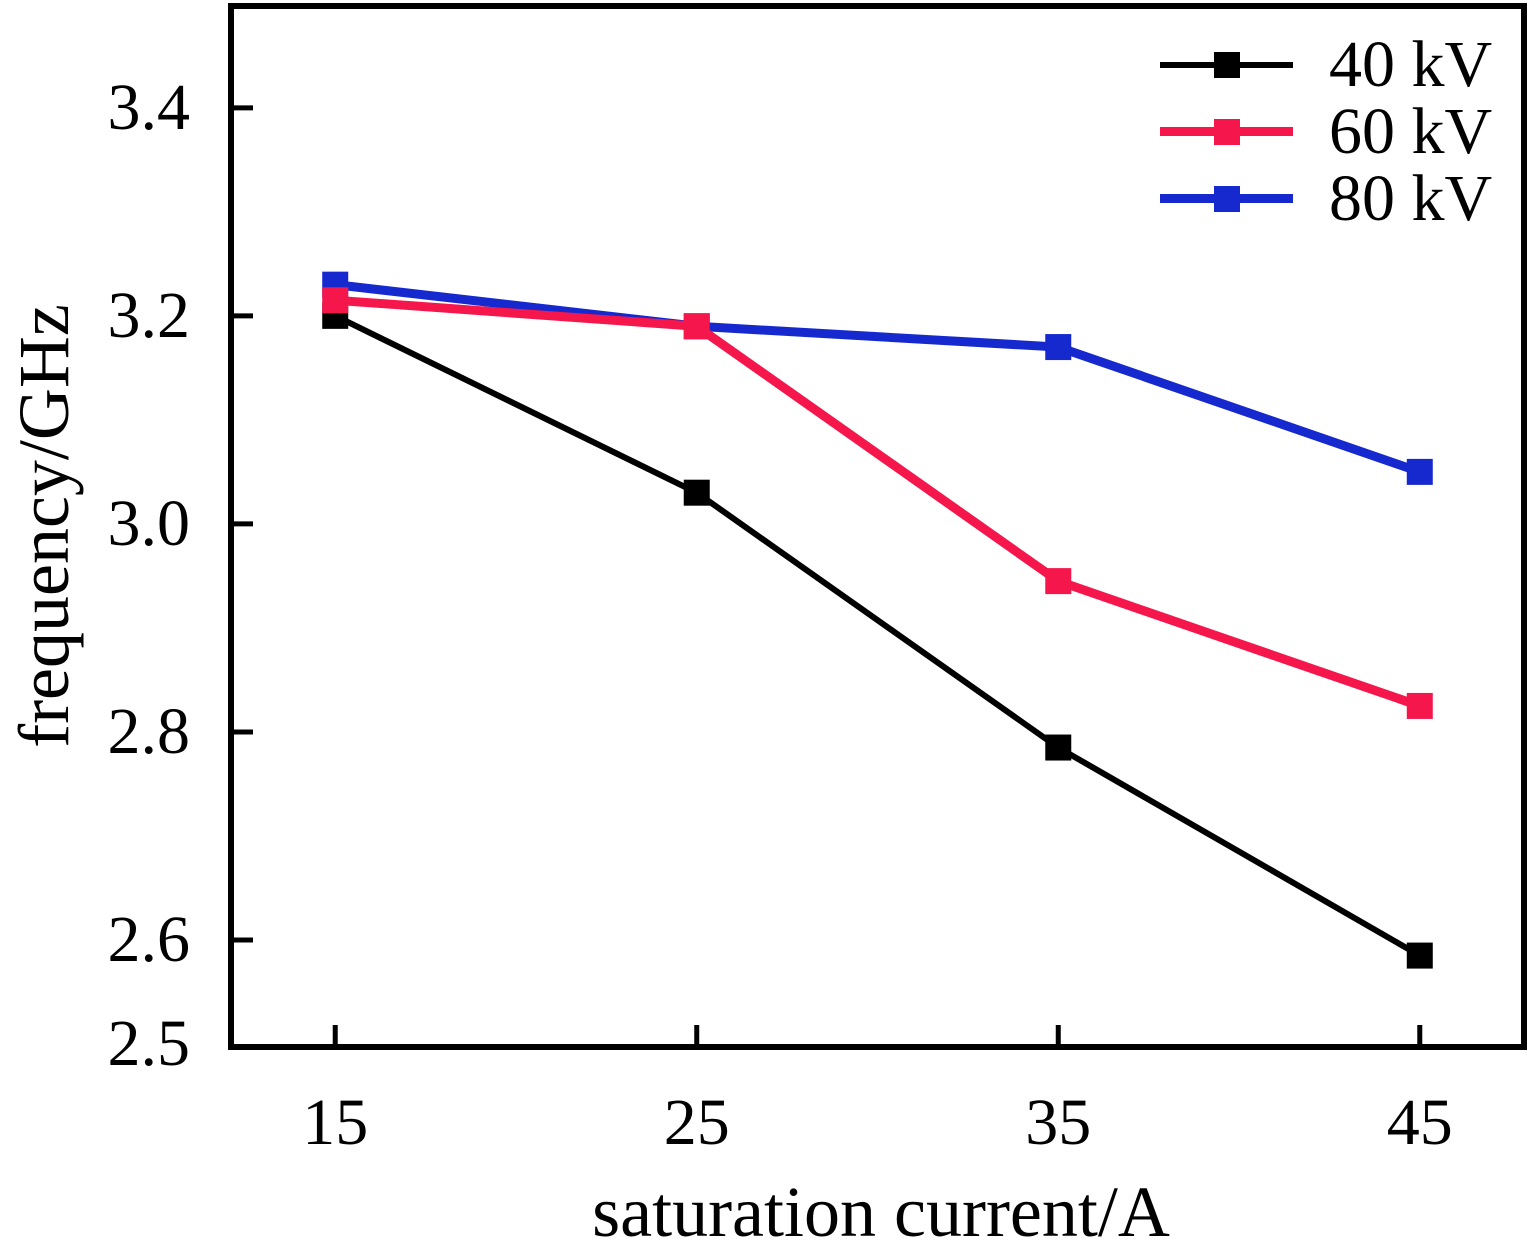 The width and height of the screenshot is (1535, 1253). What do you see at coordinates (1058, 1122) in the screenshot?
I see `x-tick-label: 35` at bounding box center [1058, 1122].